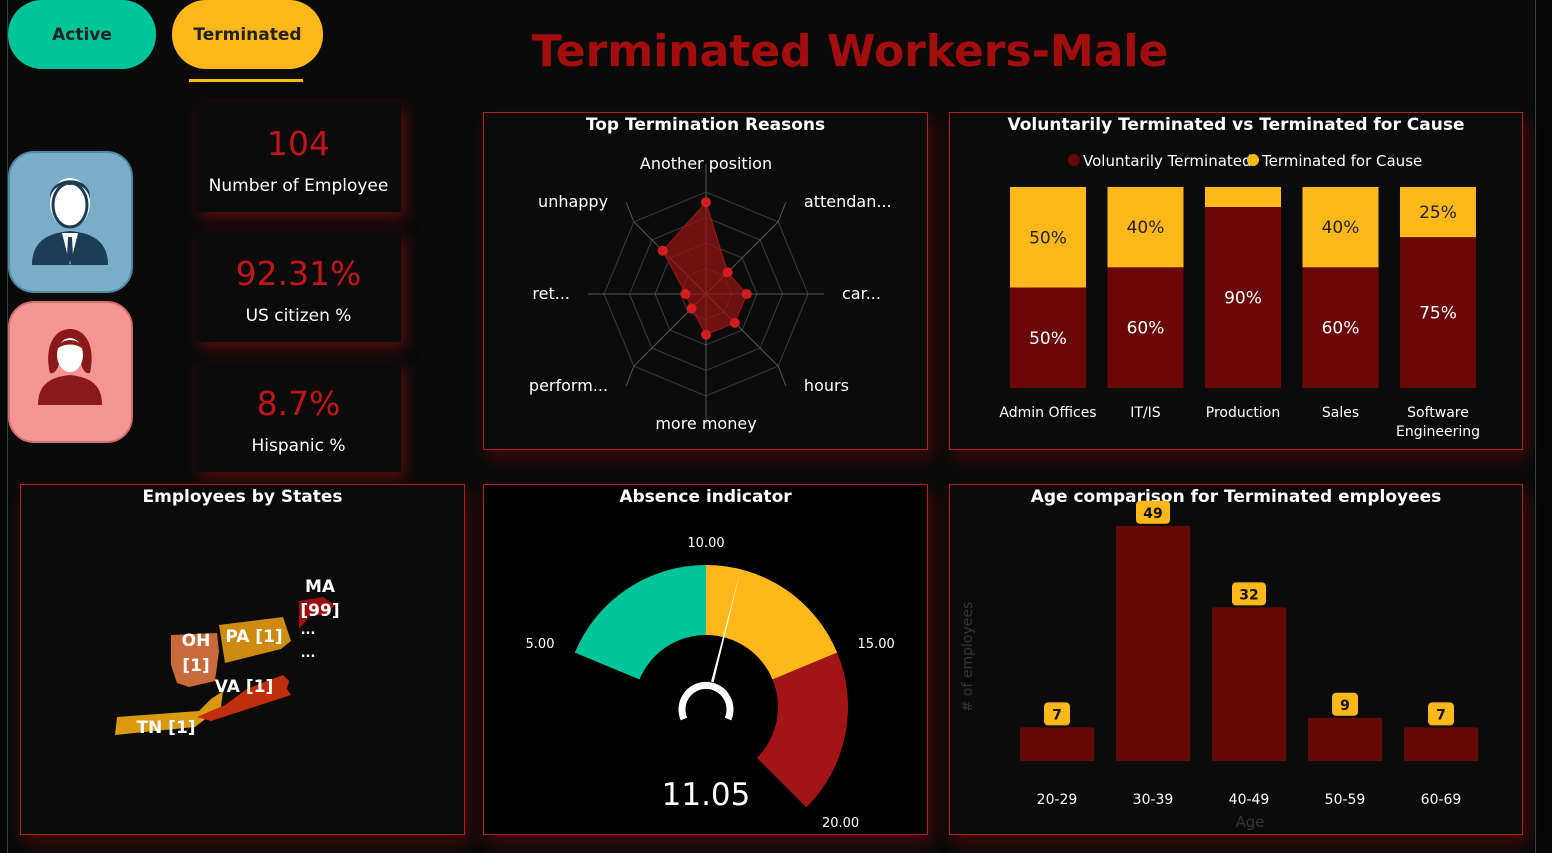 This screenshot has width=1552, height=853. What do you see at coordinates (1249, 800) in the screenshot?
I see `x-tick-label: 40-49` at bounding box center [1249, 800].